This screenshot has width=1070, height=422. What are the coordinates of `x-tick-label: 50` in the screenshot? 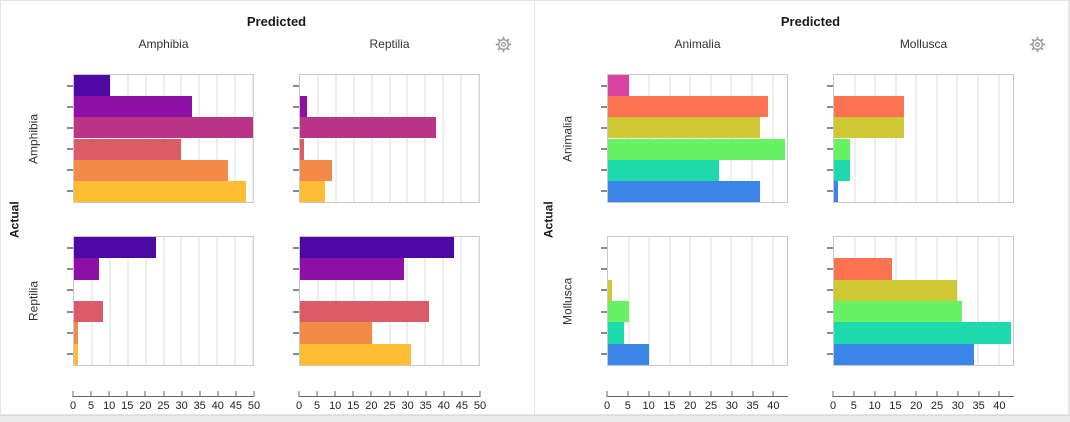 It's located at (480, 406).